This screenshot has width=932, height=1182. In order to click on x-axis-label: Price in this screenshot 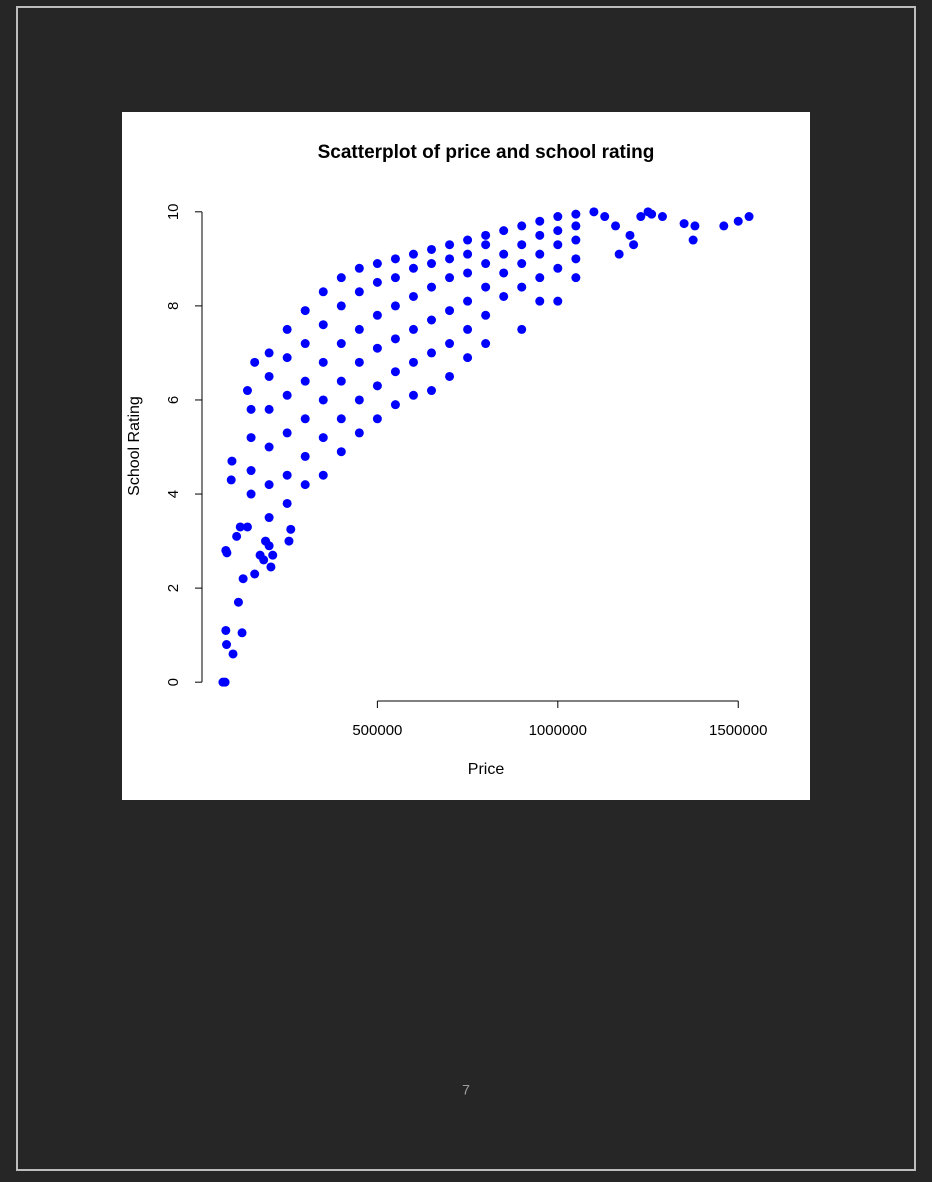, I will do `click(486, 769)`.